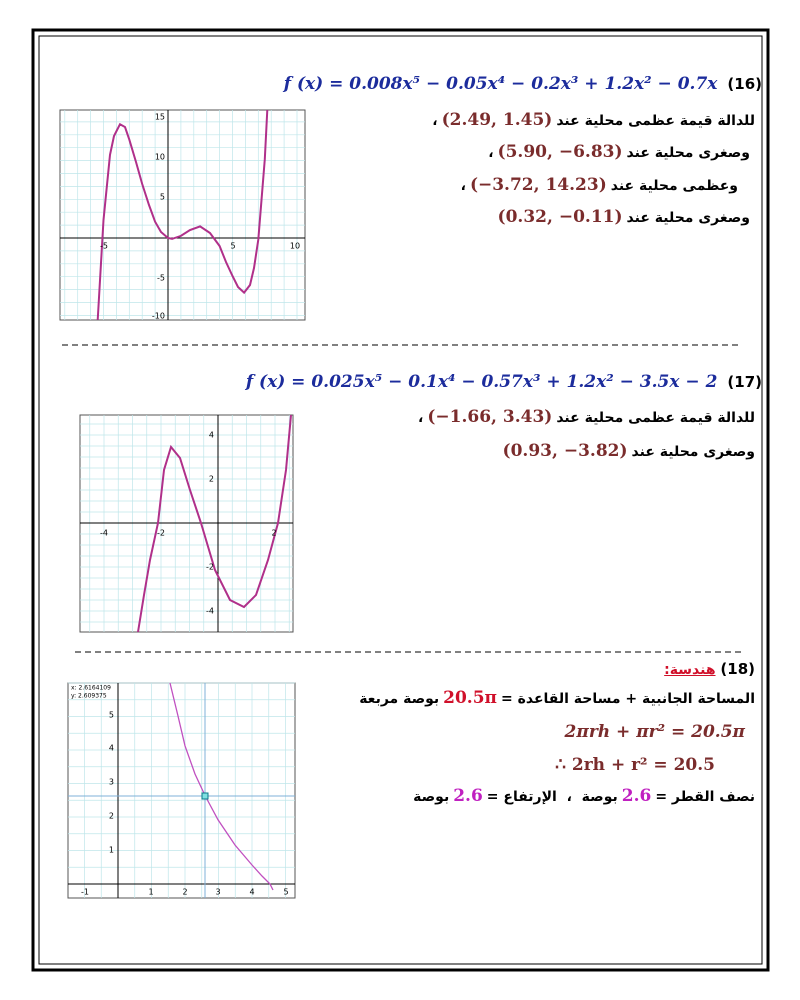  I want to click on x-tick-label: -1, so click(85, 892).